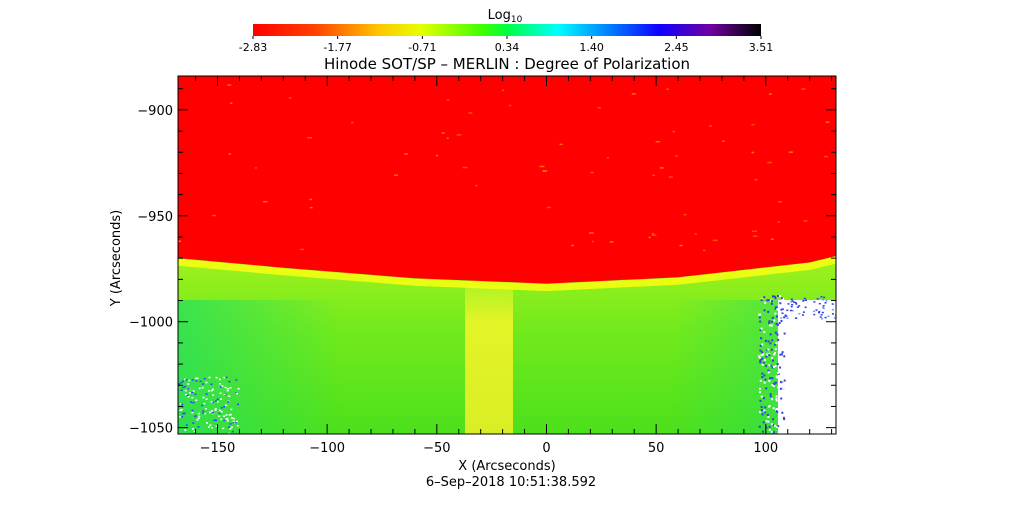 The height and width of the screenshot is (512, 1013). I want to click on x-tick-label: 50, so click(656, 448).